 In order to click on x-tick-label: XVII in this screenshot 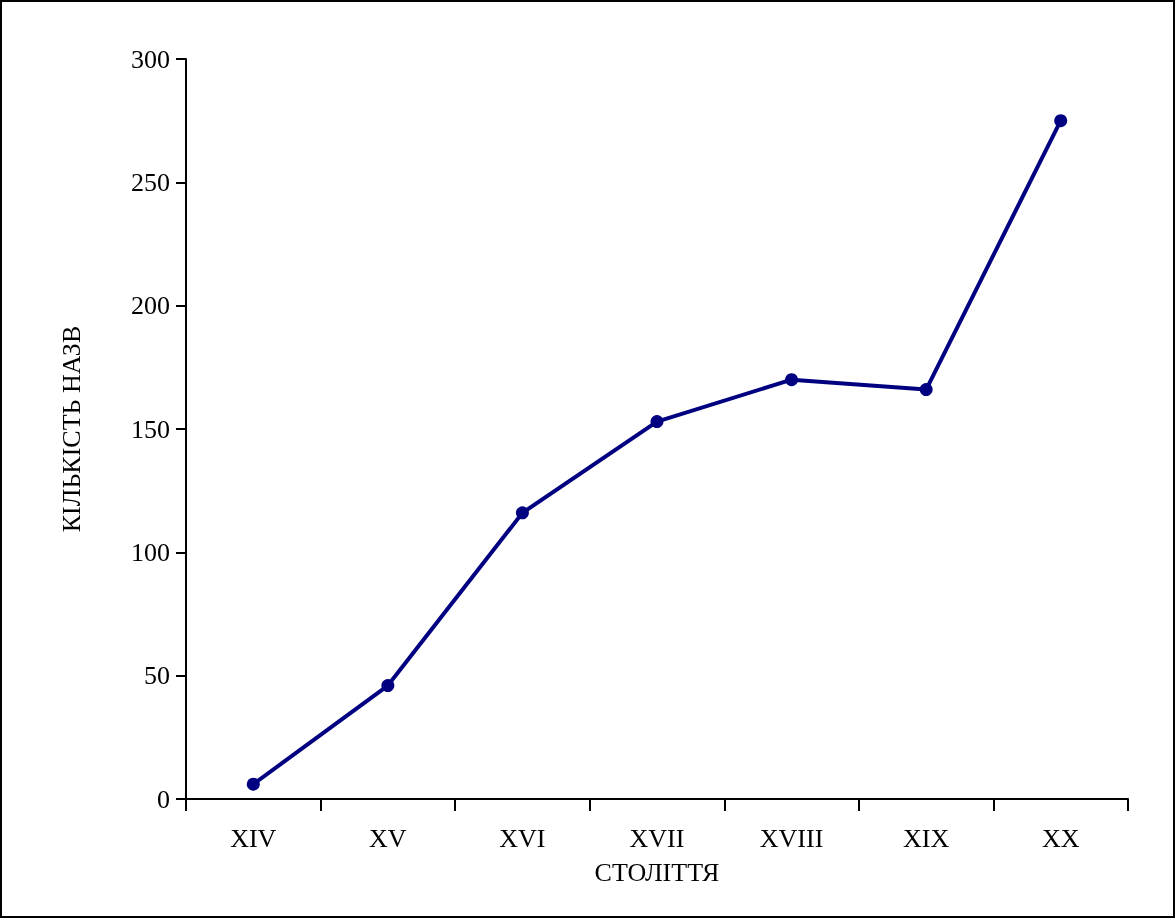, I will do `click(657, 838)`.